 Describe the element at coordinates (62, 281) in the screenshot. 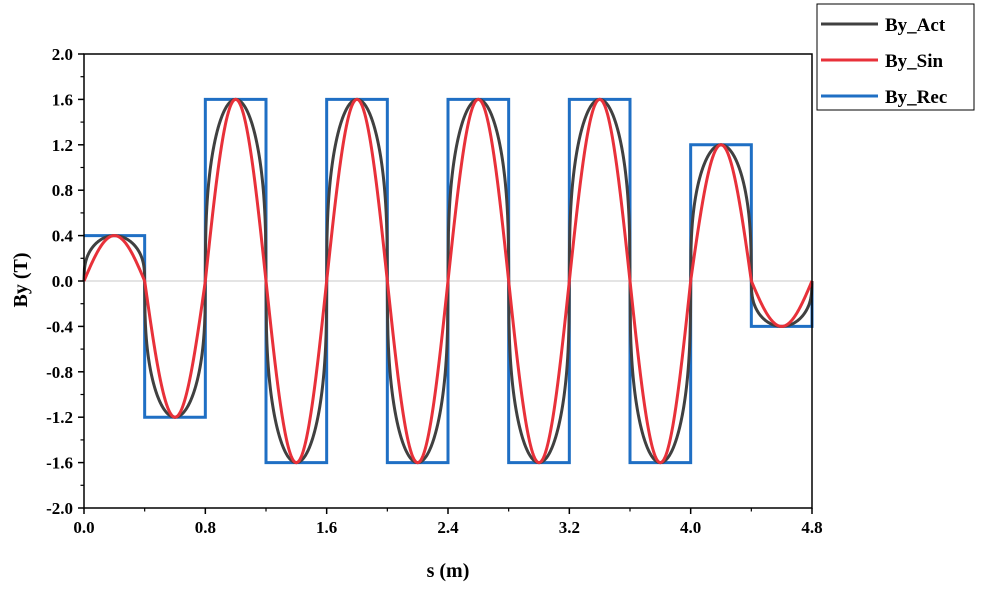

I see `y-tick-label: 0.0` at that location.